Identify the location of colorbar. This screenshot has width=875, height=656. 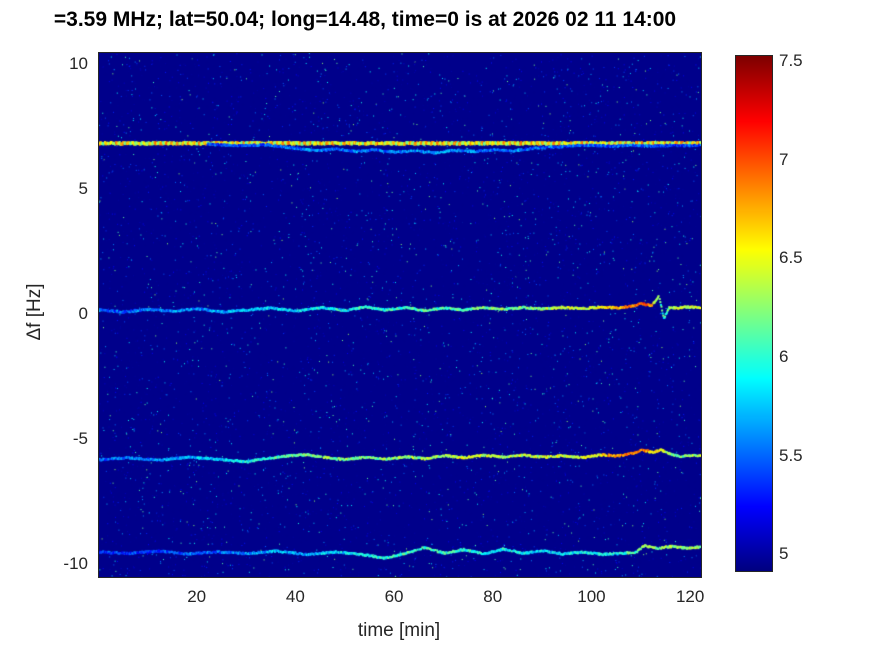
(754, 313).